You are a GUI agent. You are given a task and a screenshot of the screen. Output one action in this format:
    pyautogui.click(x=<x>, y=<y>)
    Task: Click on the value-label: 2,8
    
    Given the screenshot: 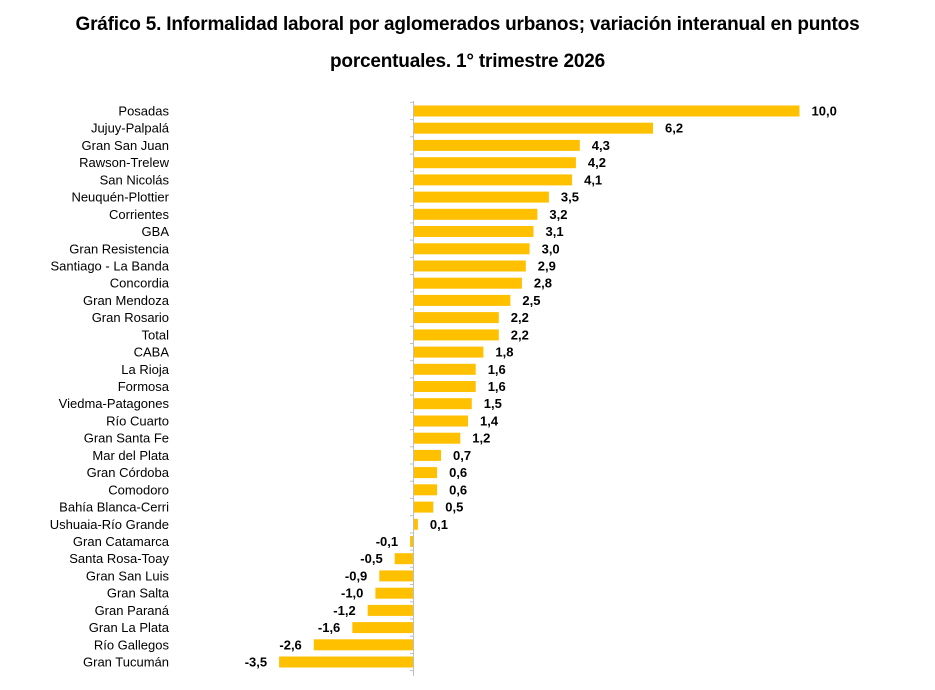 What is the action you would take?
    pyautogui.click(x=543, y=283)
    